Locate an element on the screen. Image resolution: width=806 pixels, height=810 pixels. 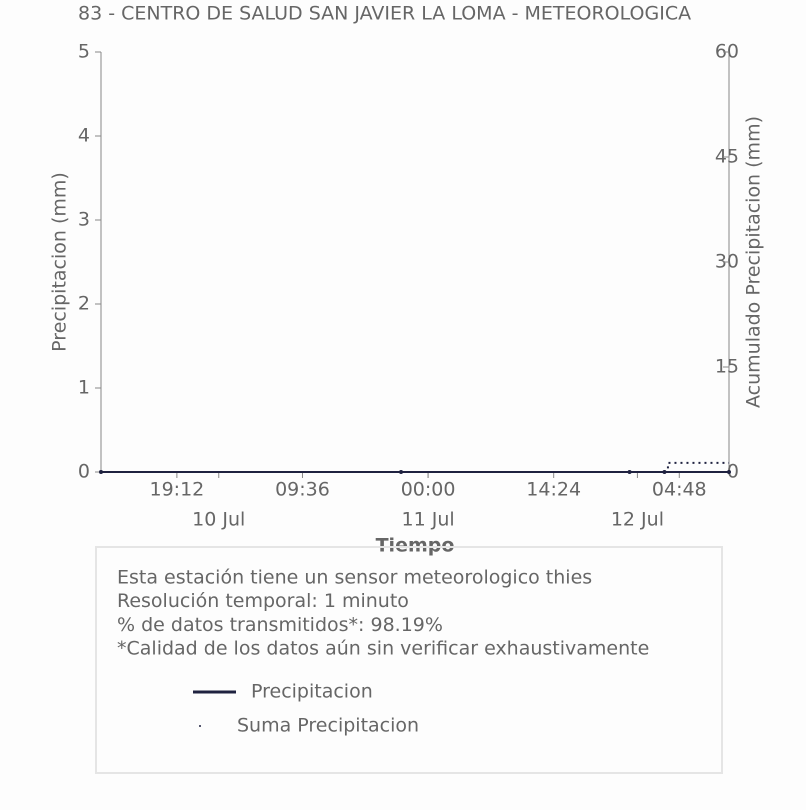
info-line: Resolución temporal: 1 minuto is located at coordinates (263, 601).